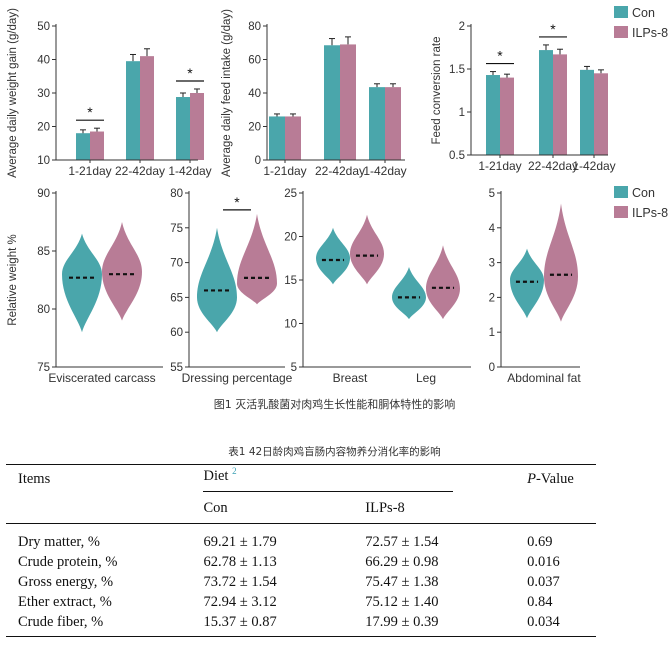  Describe the element at coordinates (290, 281) in the screenshot. I see `y-tick-label: 15` at that location.